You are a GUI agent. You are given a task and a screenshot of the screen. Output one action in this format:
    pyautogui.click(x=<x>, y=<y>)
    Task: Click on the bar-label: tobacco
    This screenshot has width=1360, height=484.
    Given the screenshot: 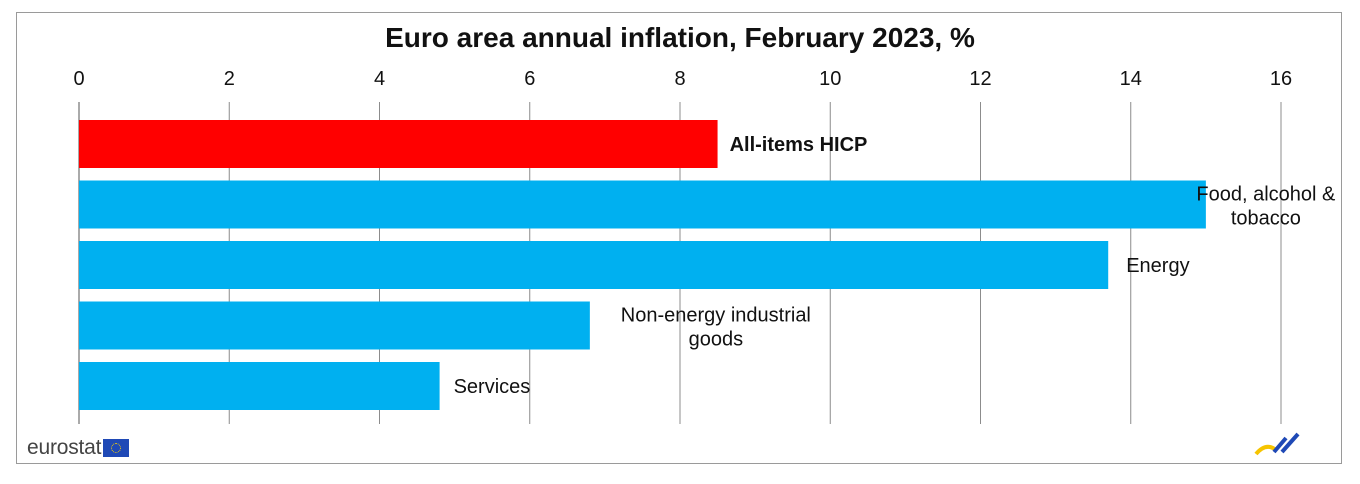 What is the action you would take?
    pyautogui.click(x=1266, y=219)
    